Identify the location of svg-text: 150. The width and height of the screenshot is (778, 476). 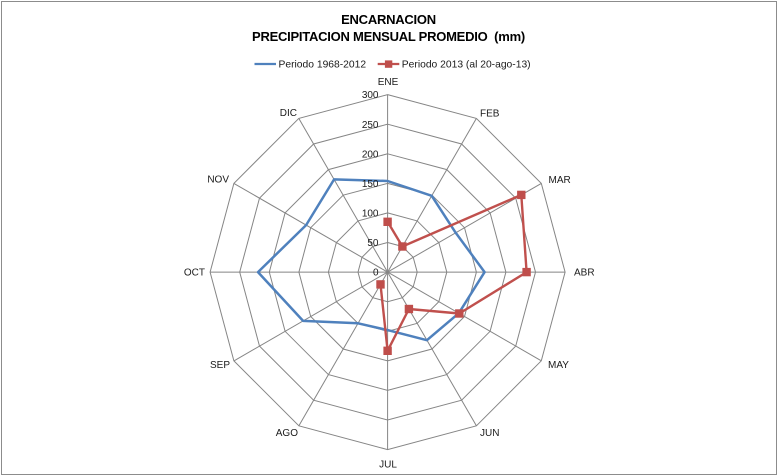
(370, 184).